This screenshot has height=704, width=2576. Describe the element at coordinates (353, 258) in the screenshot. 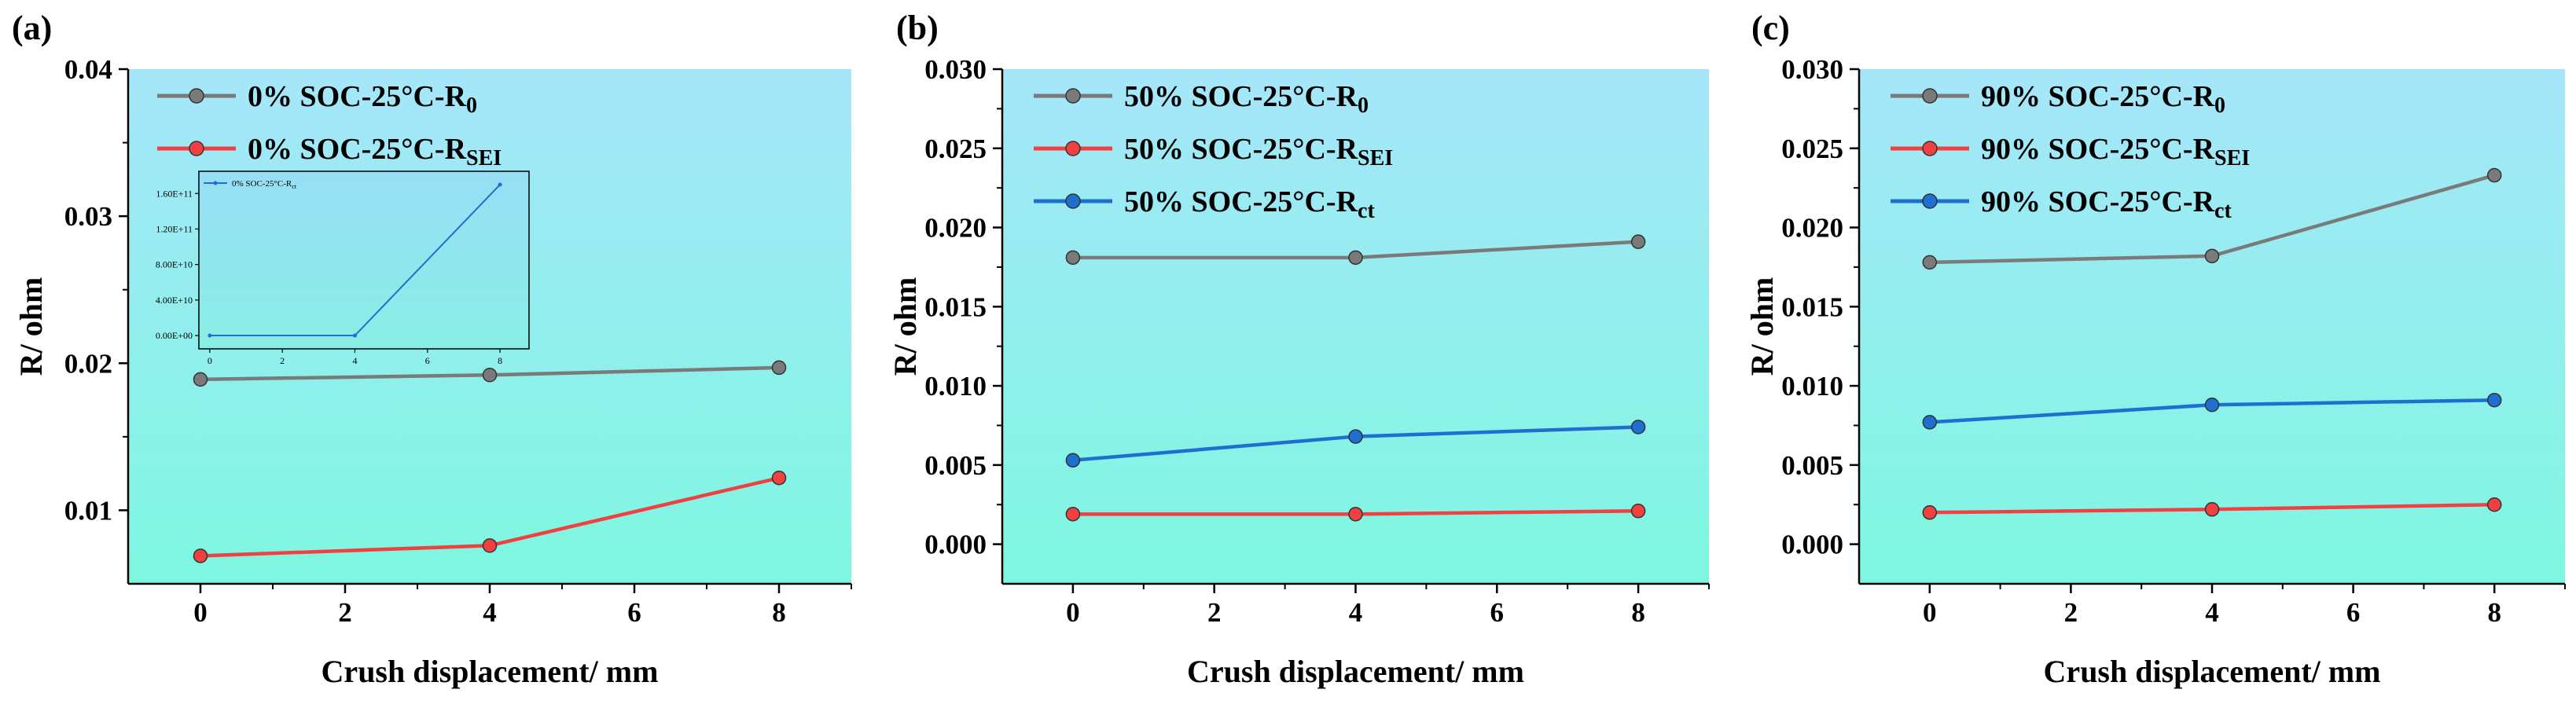

I see `inset-series-ct: 0% SOC-25°C-Rct` at that location.